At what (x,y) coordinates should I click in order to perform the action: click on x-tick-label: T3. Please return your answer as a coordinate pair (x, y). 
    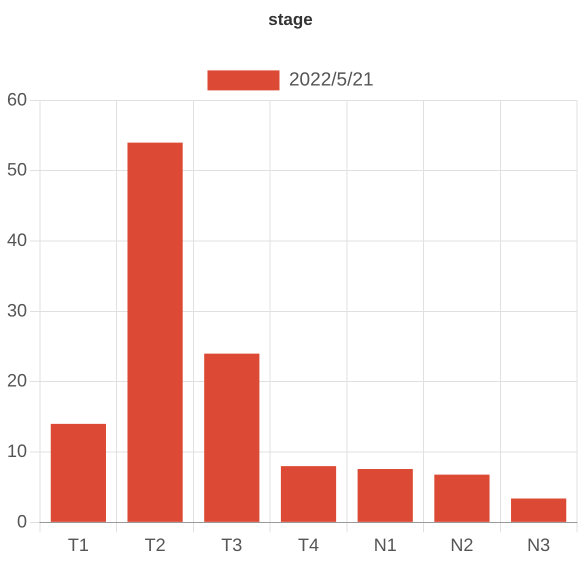
    Looking at the image, I should click on (231, 545).